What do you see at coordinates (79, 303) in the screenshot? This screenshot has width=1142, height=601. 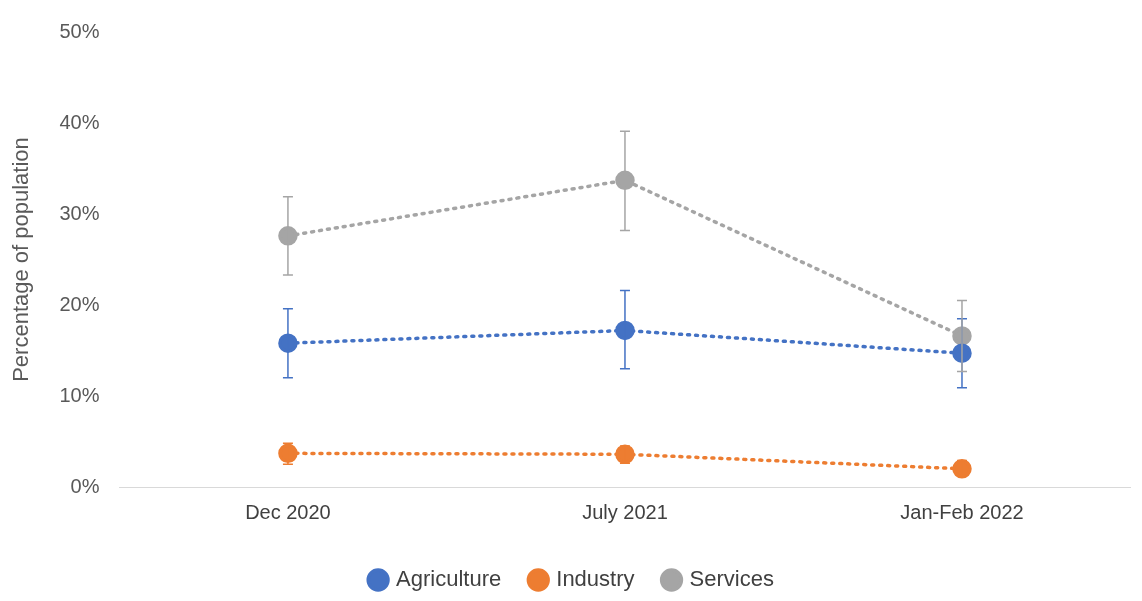 I see `y-tick-label: 20%` at bounding box center [79, 303].